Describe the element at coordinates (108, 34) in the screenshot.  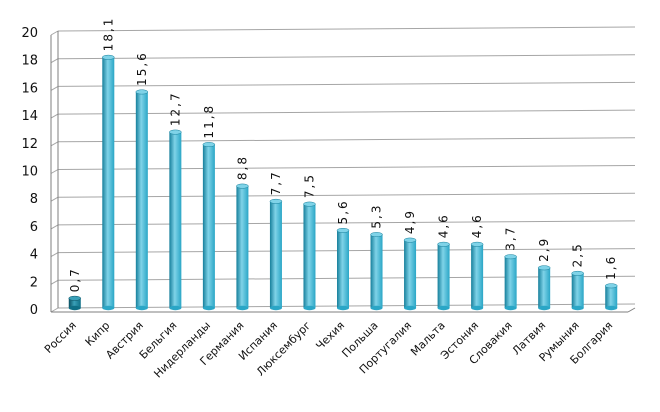
I see `value-label: 18,1` at that location.